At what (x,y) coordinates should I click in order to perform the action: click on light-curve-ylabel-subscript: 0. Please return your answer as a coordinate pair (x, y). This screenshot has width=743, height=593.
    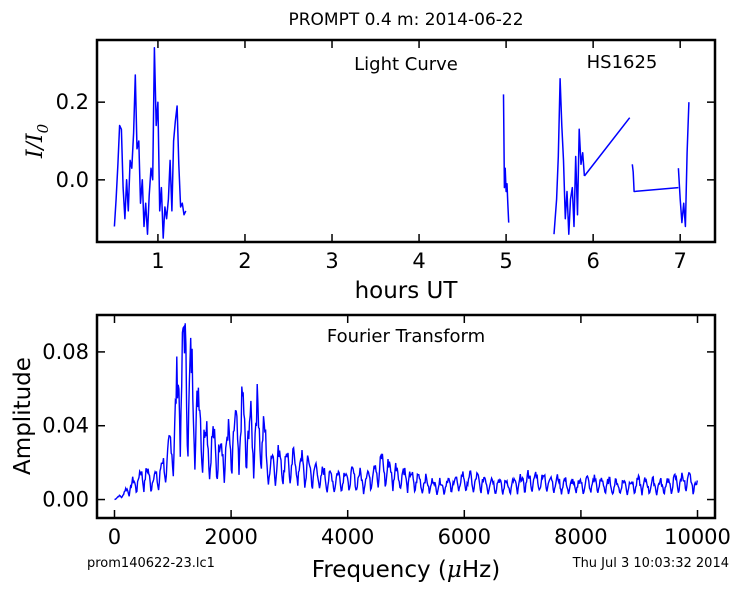
    Looking at the image, I should click on (43, 128).